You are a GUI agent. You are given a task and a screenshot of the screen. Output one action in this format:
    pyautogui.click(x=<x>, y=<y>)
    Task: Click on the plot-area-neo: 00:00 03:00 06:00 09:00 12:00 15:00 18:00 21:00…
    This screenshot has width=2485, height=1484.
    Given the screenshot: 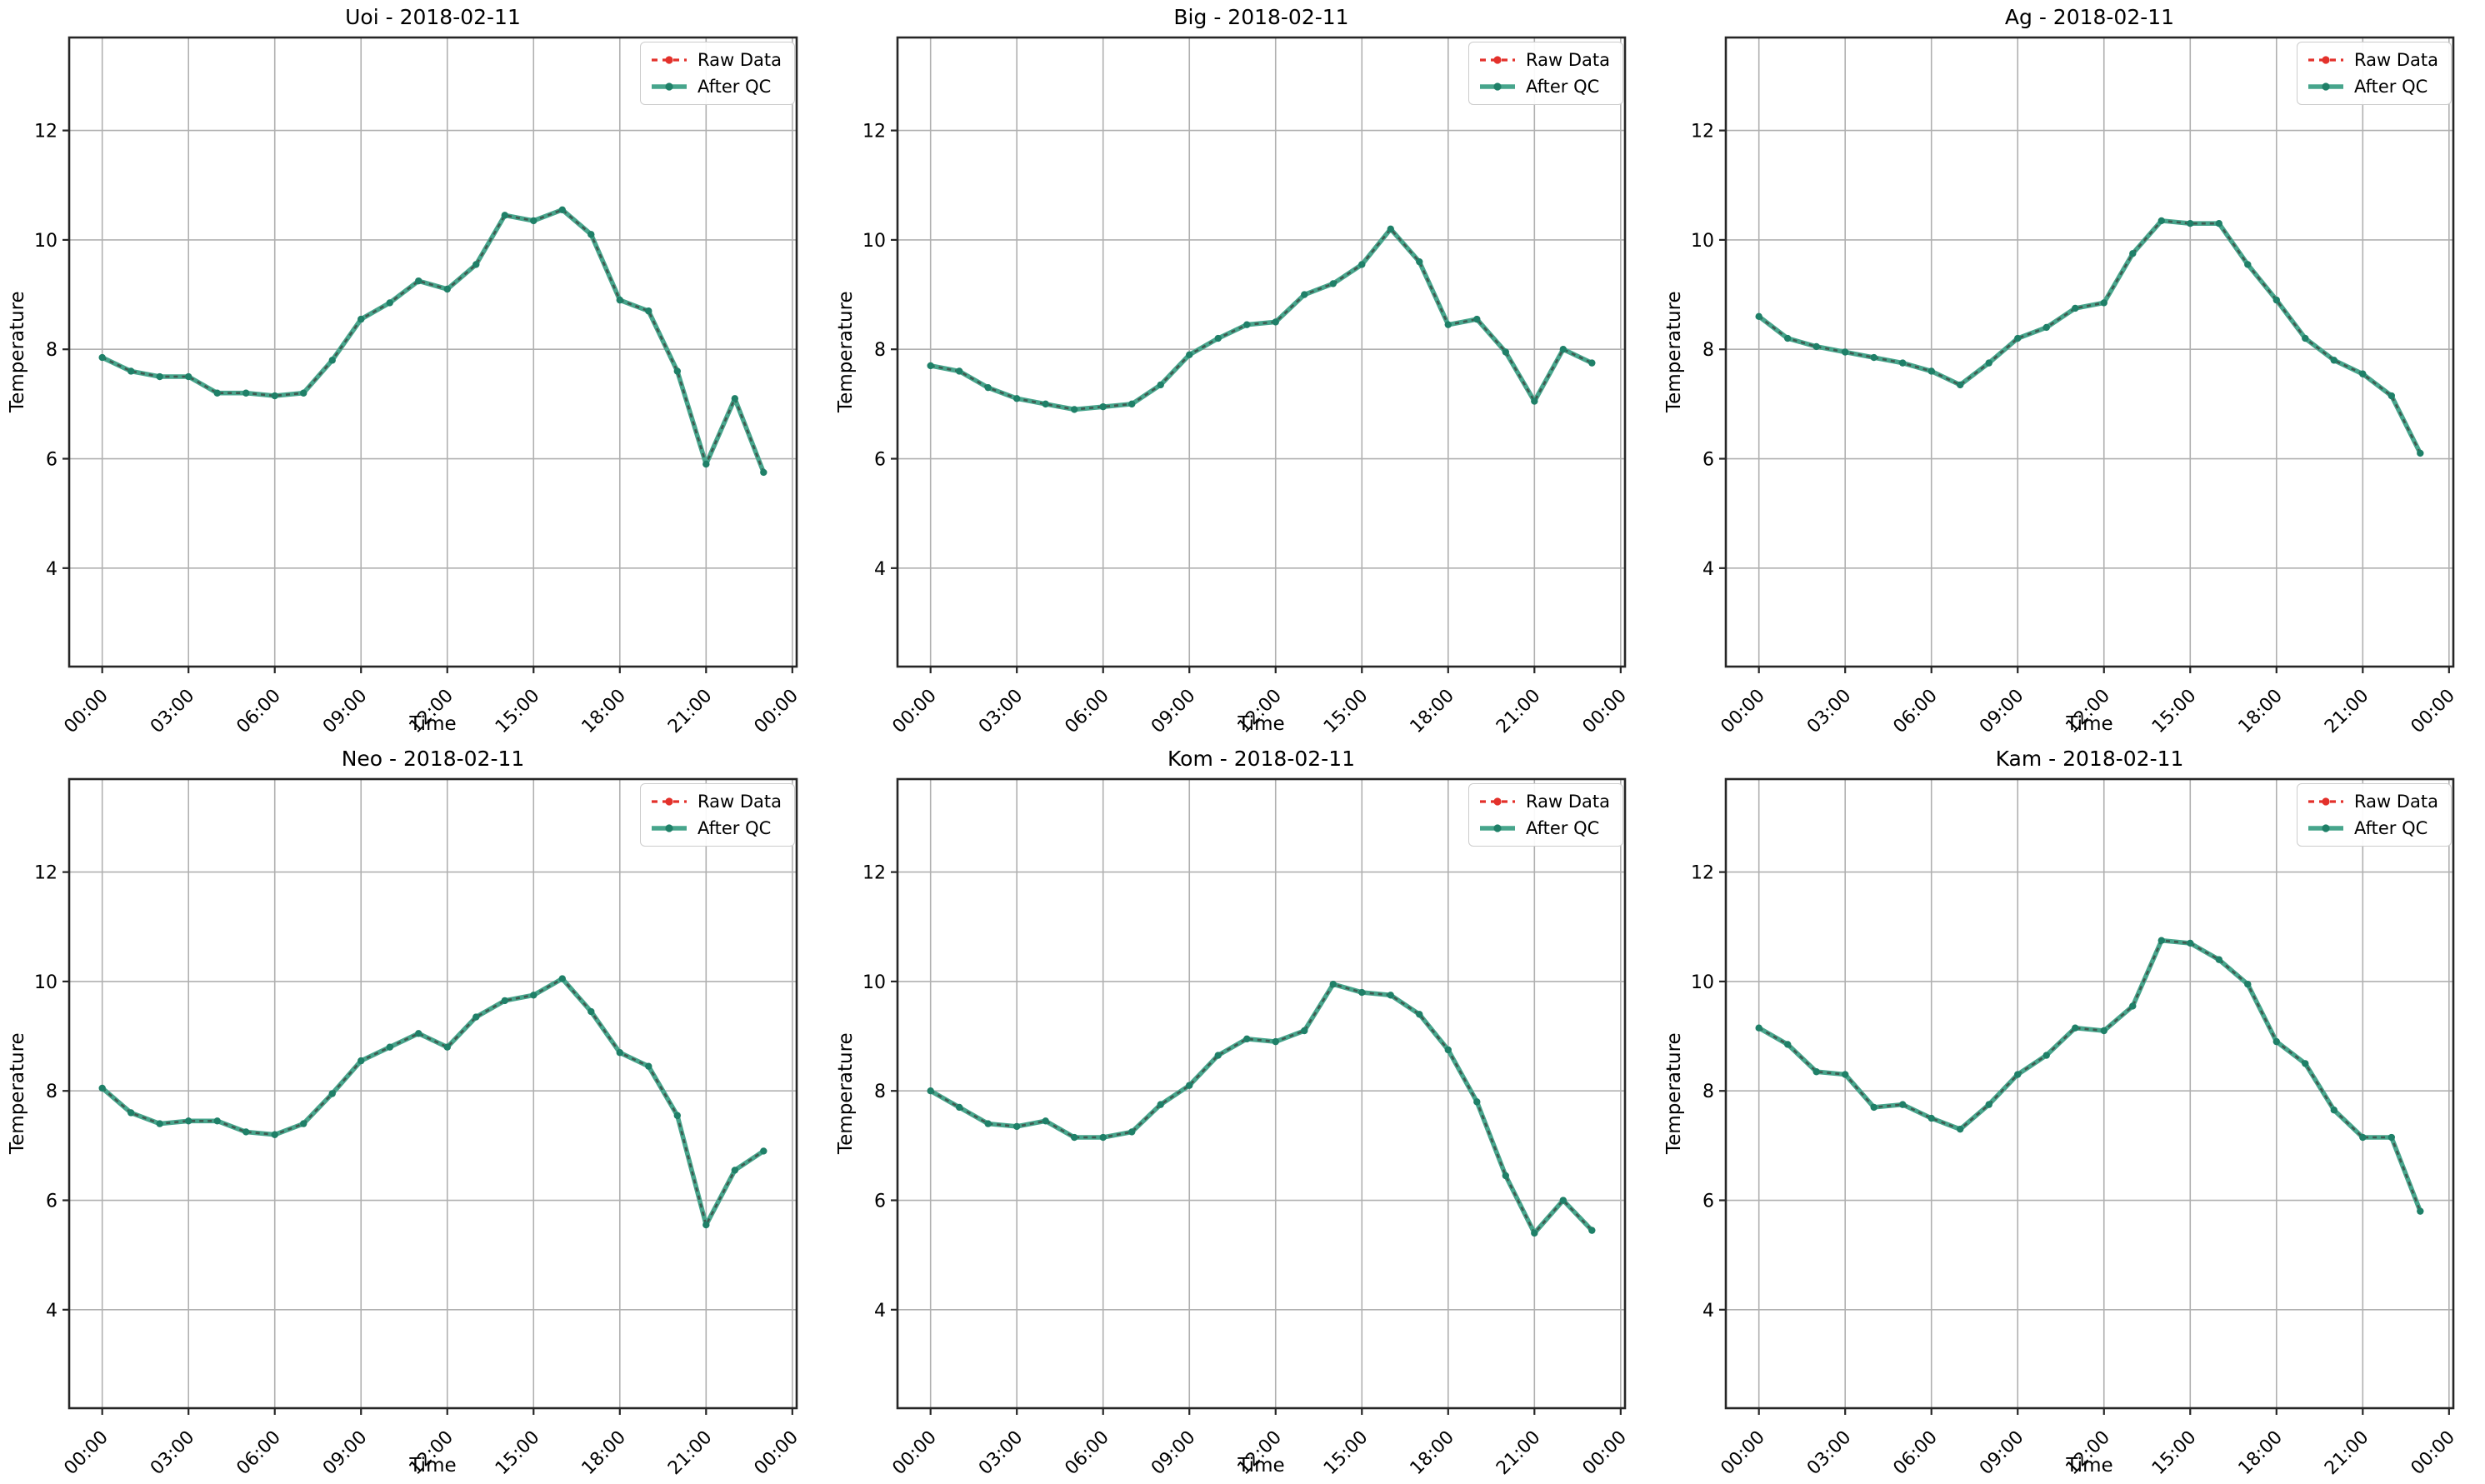 What is the action you would take?
    pyautogui.click(x=418, y=1128)
    